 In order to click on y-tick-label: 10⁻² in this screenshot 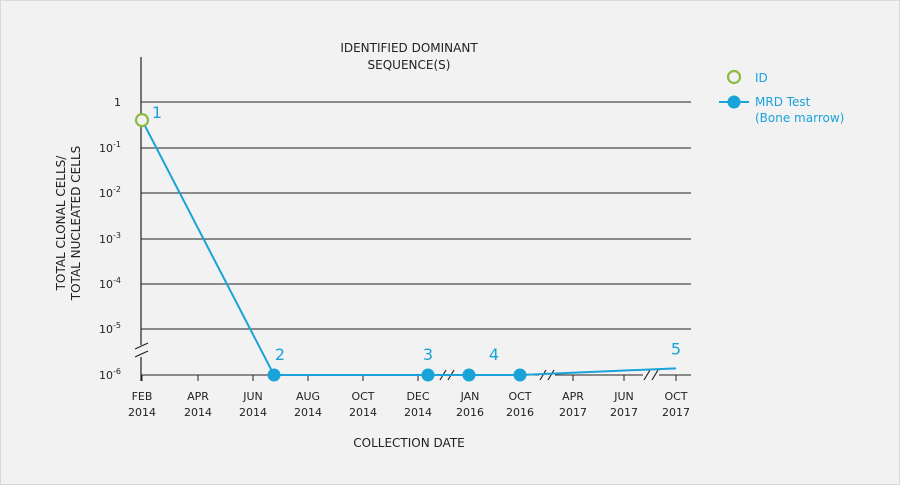, I will do `click(110, 192)`.